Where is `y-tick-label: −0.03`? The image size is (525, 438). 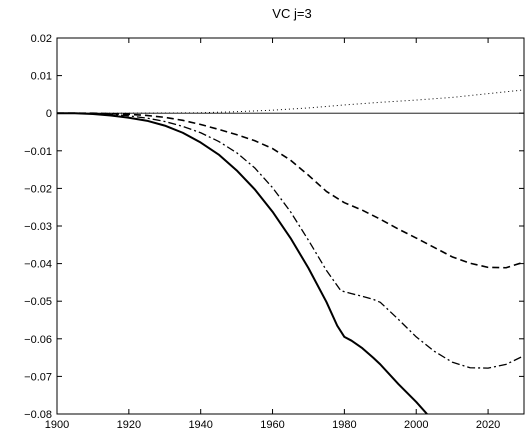 y-tick-label: −0.03 is located at coordinates (38, 227).